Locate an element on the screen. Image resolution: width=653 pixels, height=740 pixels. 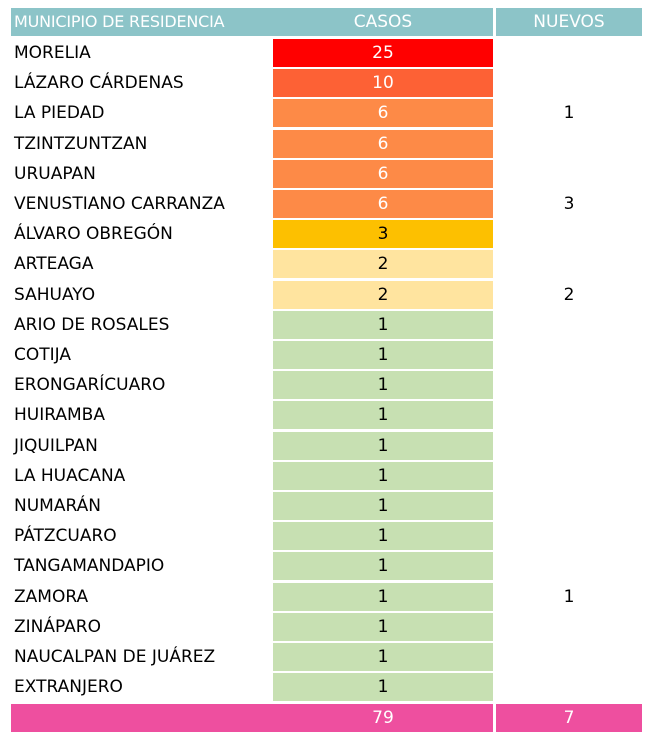
municipio-cell: LA PIEDAD is located at coordinates (59, 113).